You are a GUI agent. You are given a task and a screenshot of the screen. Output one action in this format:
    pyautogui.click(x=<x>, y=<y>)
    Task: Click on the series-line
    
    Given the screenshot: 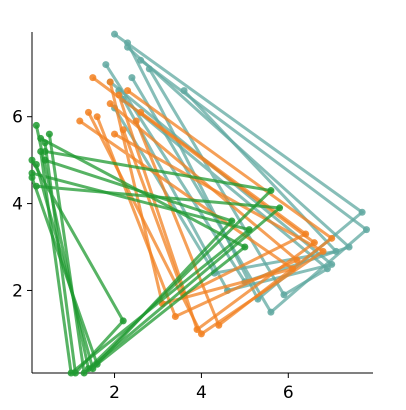 What is the action you would take?
    pyautogui.click(x=78, y=259)
    